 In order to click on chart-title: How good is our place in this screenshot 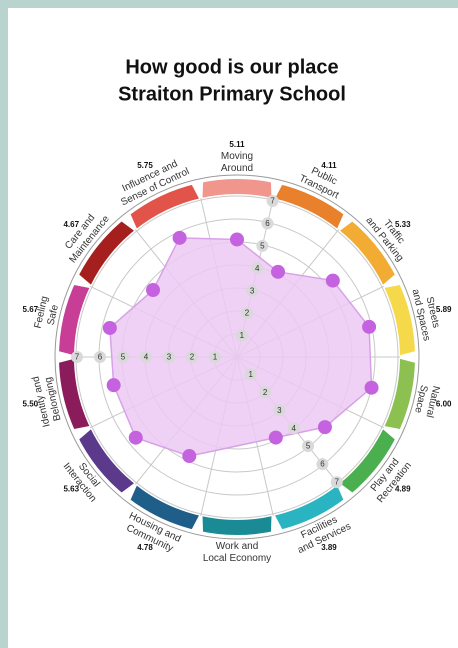, I will do `click(231, 67)`.